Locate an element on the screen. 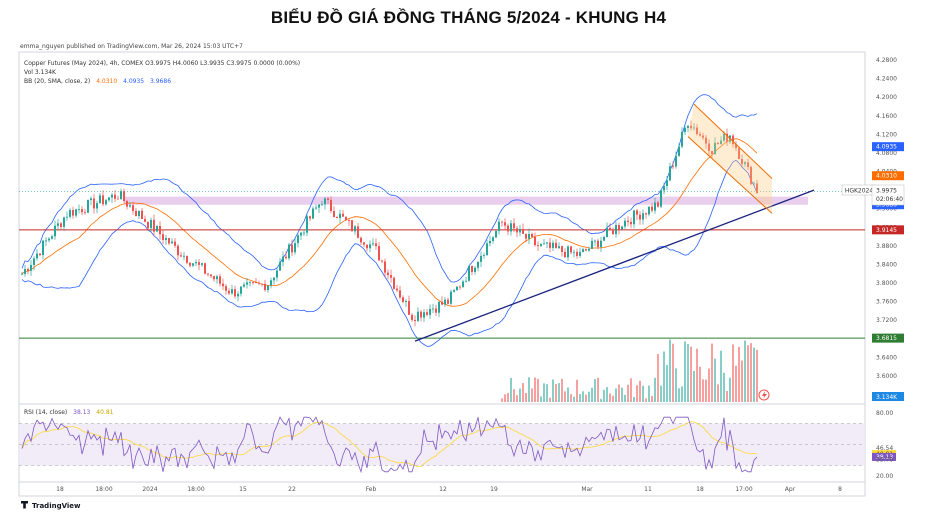 The width and height of the screenshot is (937, 519). time-tick: 22 is located at coordinates (292, 489).